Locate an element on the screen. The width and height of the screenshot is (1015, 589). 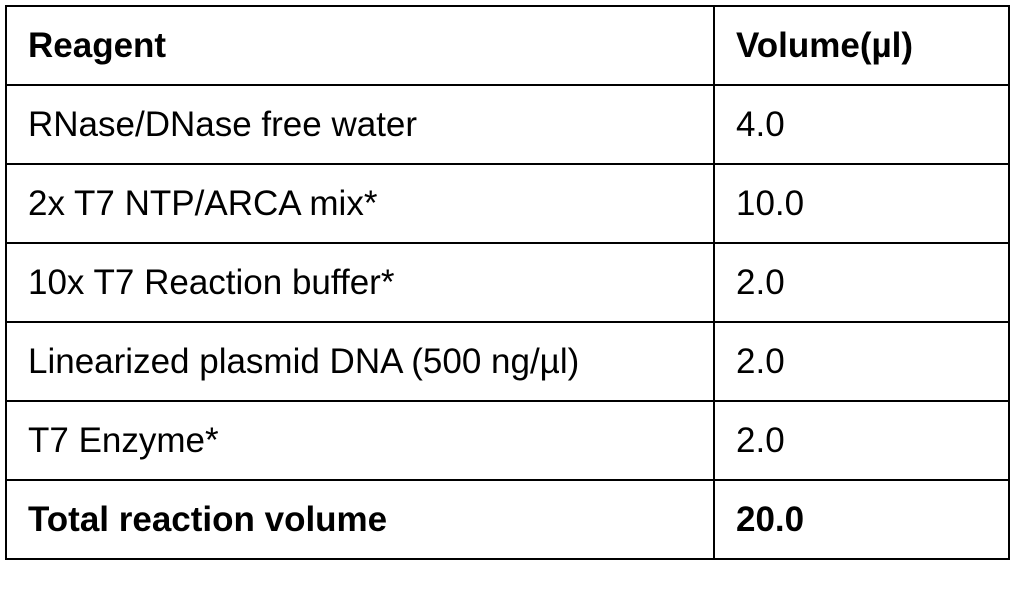
header-row: Reagent Volume(µl) is located at coordinates (507, 45).